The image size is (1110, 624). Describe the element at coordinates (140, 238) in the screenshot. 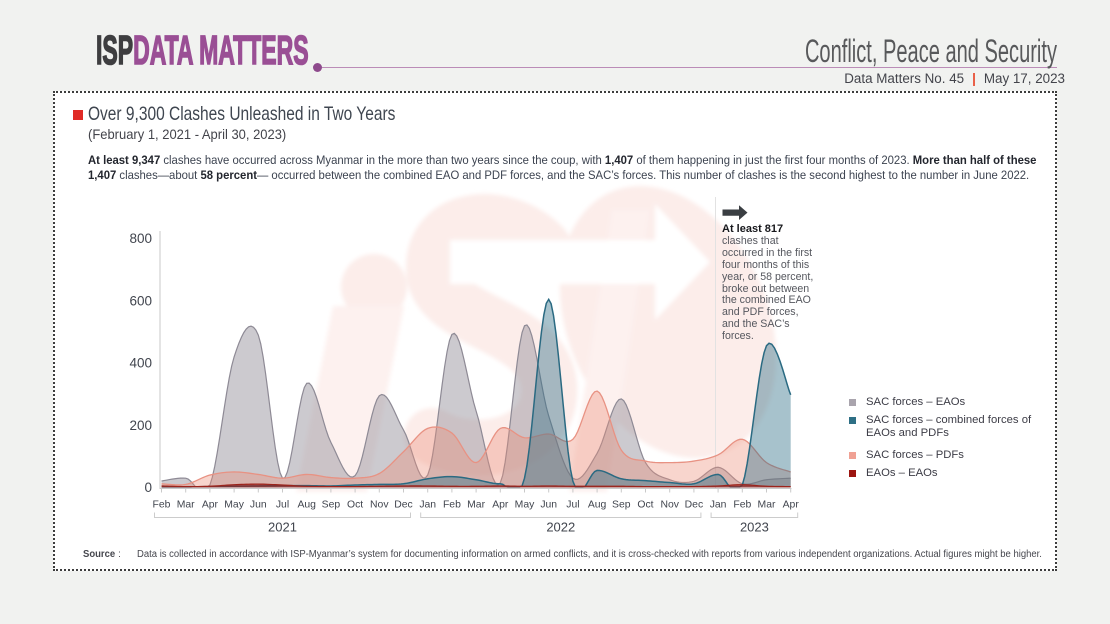

I see `svg-text: 800` at that location.